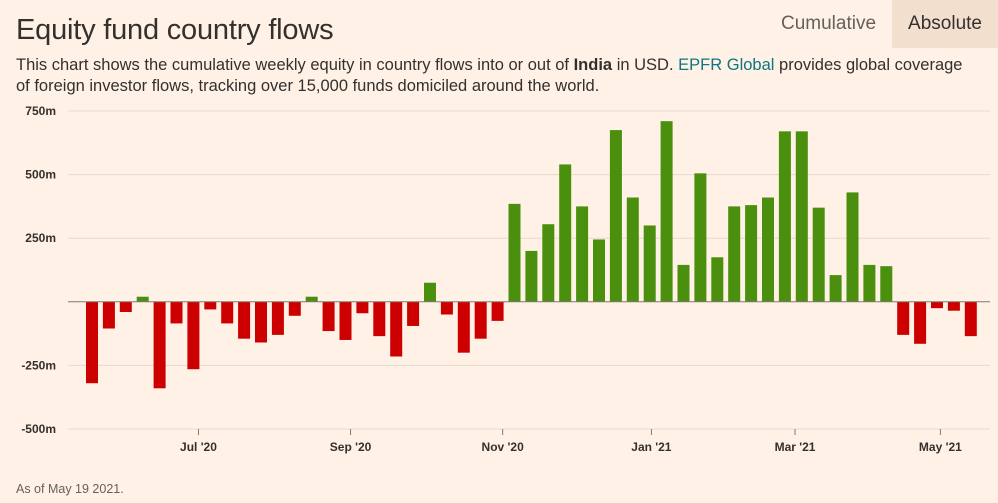 This screenshot has width=998, height=503. What do you see at coordinates (40, 175) in the screenshot?
I see `y-tick-label: 500m` at bounding box center [40, 175].